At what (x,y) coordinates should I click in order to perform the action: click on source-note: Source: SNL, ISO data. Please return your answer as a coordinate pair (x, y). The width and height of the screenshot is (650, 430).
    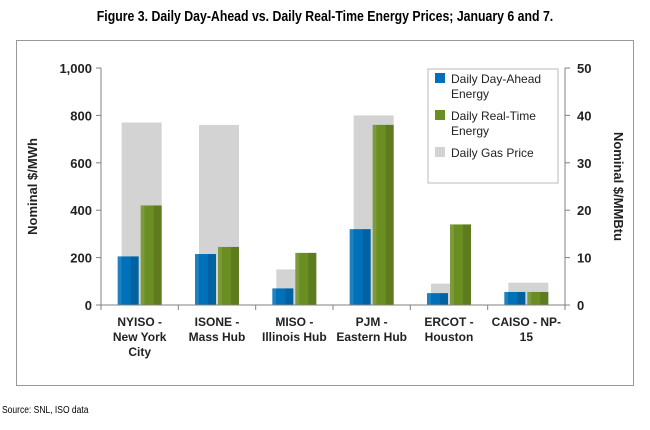
    Looking at the image, I should click on (45, 410).